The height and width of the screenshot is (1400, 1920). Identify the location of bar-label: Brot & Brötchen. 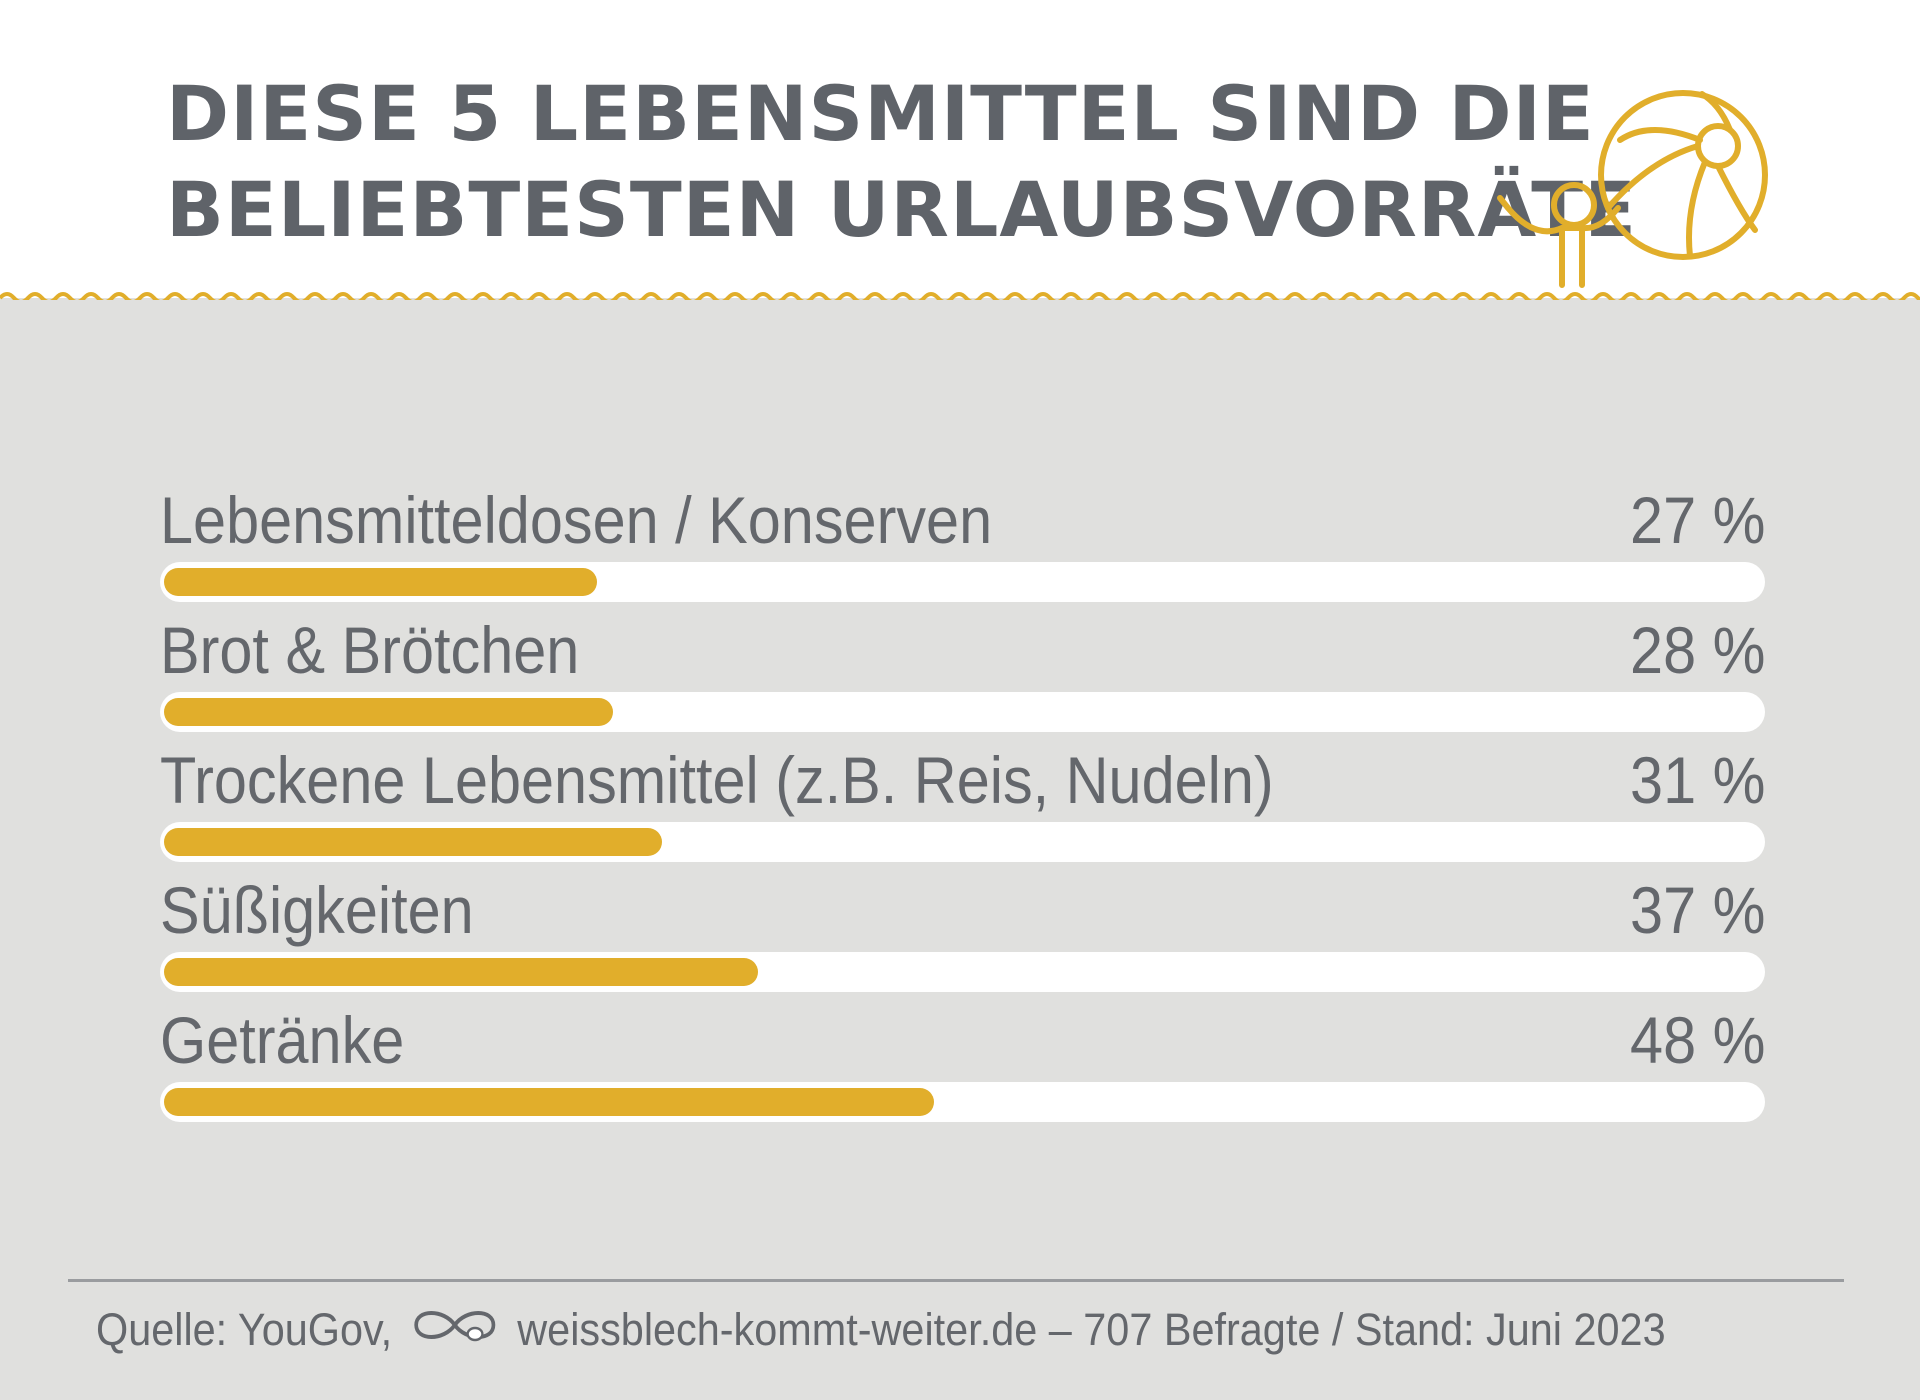
(370, 650).